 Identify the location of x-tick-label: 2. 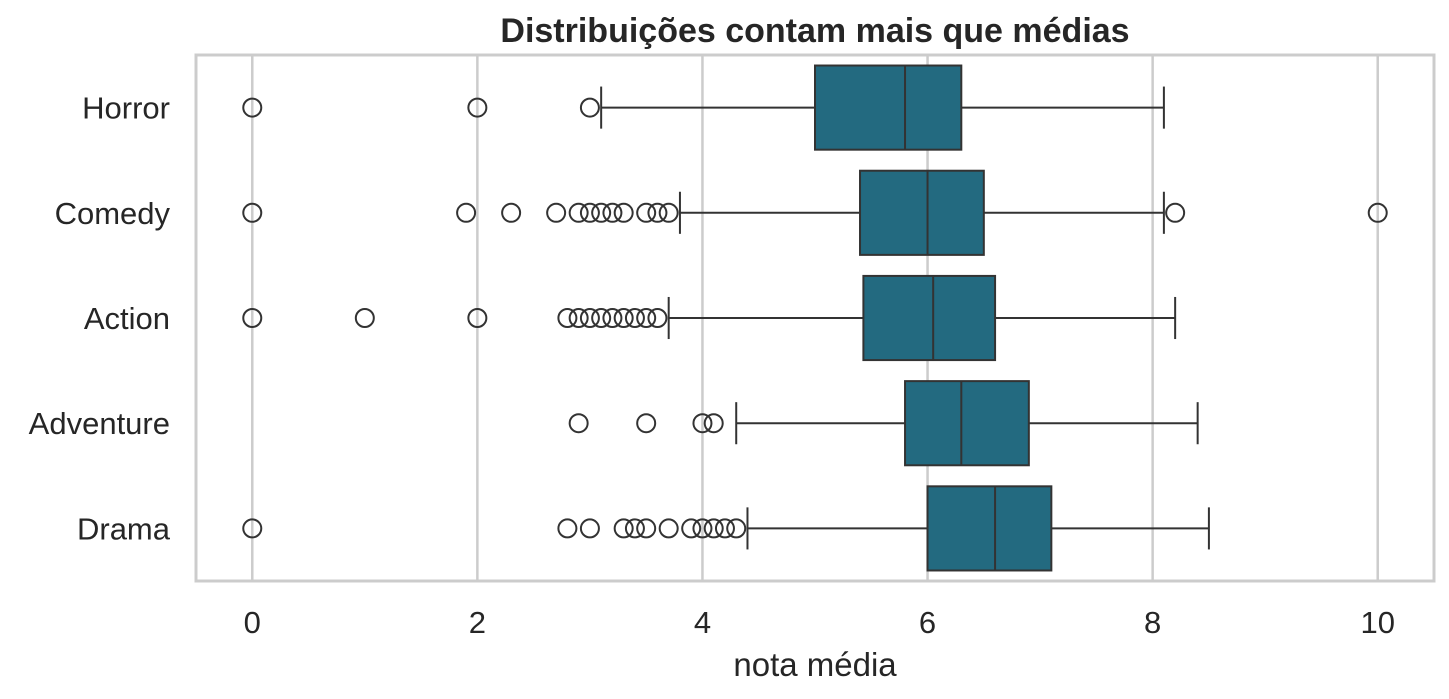
(477, 622).